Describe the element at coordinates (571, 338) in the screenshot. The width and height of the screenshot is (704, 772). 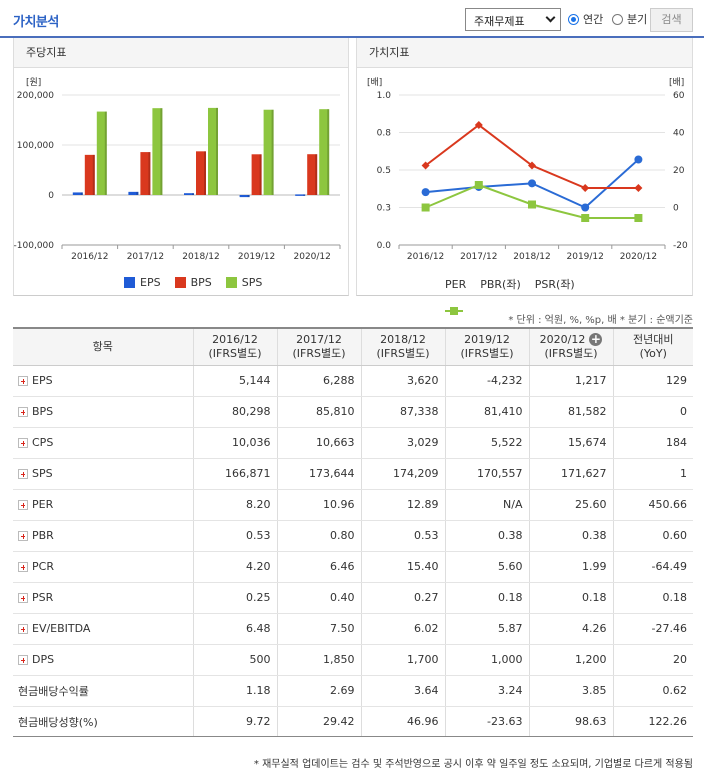
I see `header-label: 2020/12 +` at that location.